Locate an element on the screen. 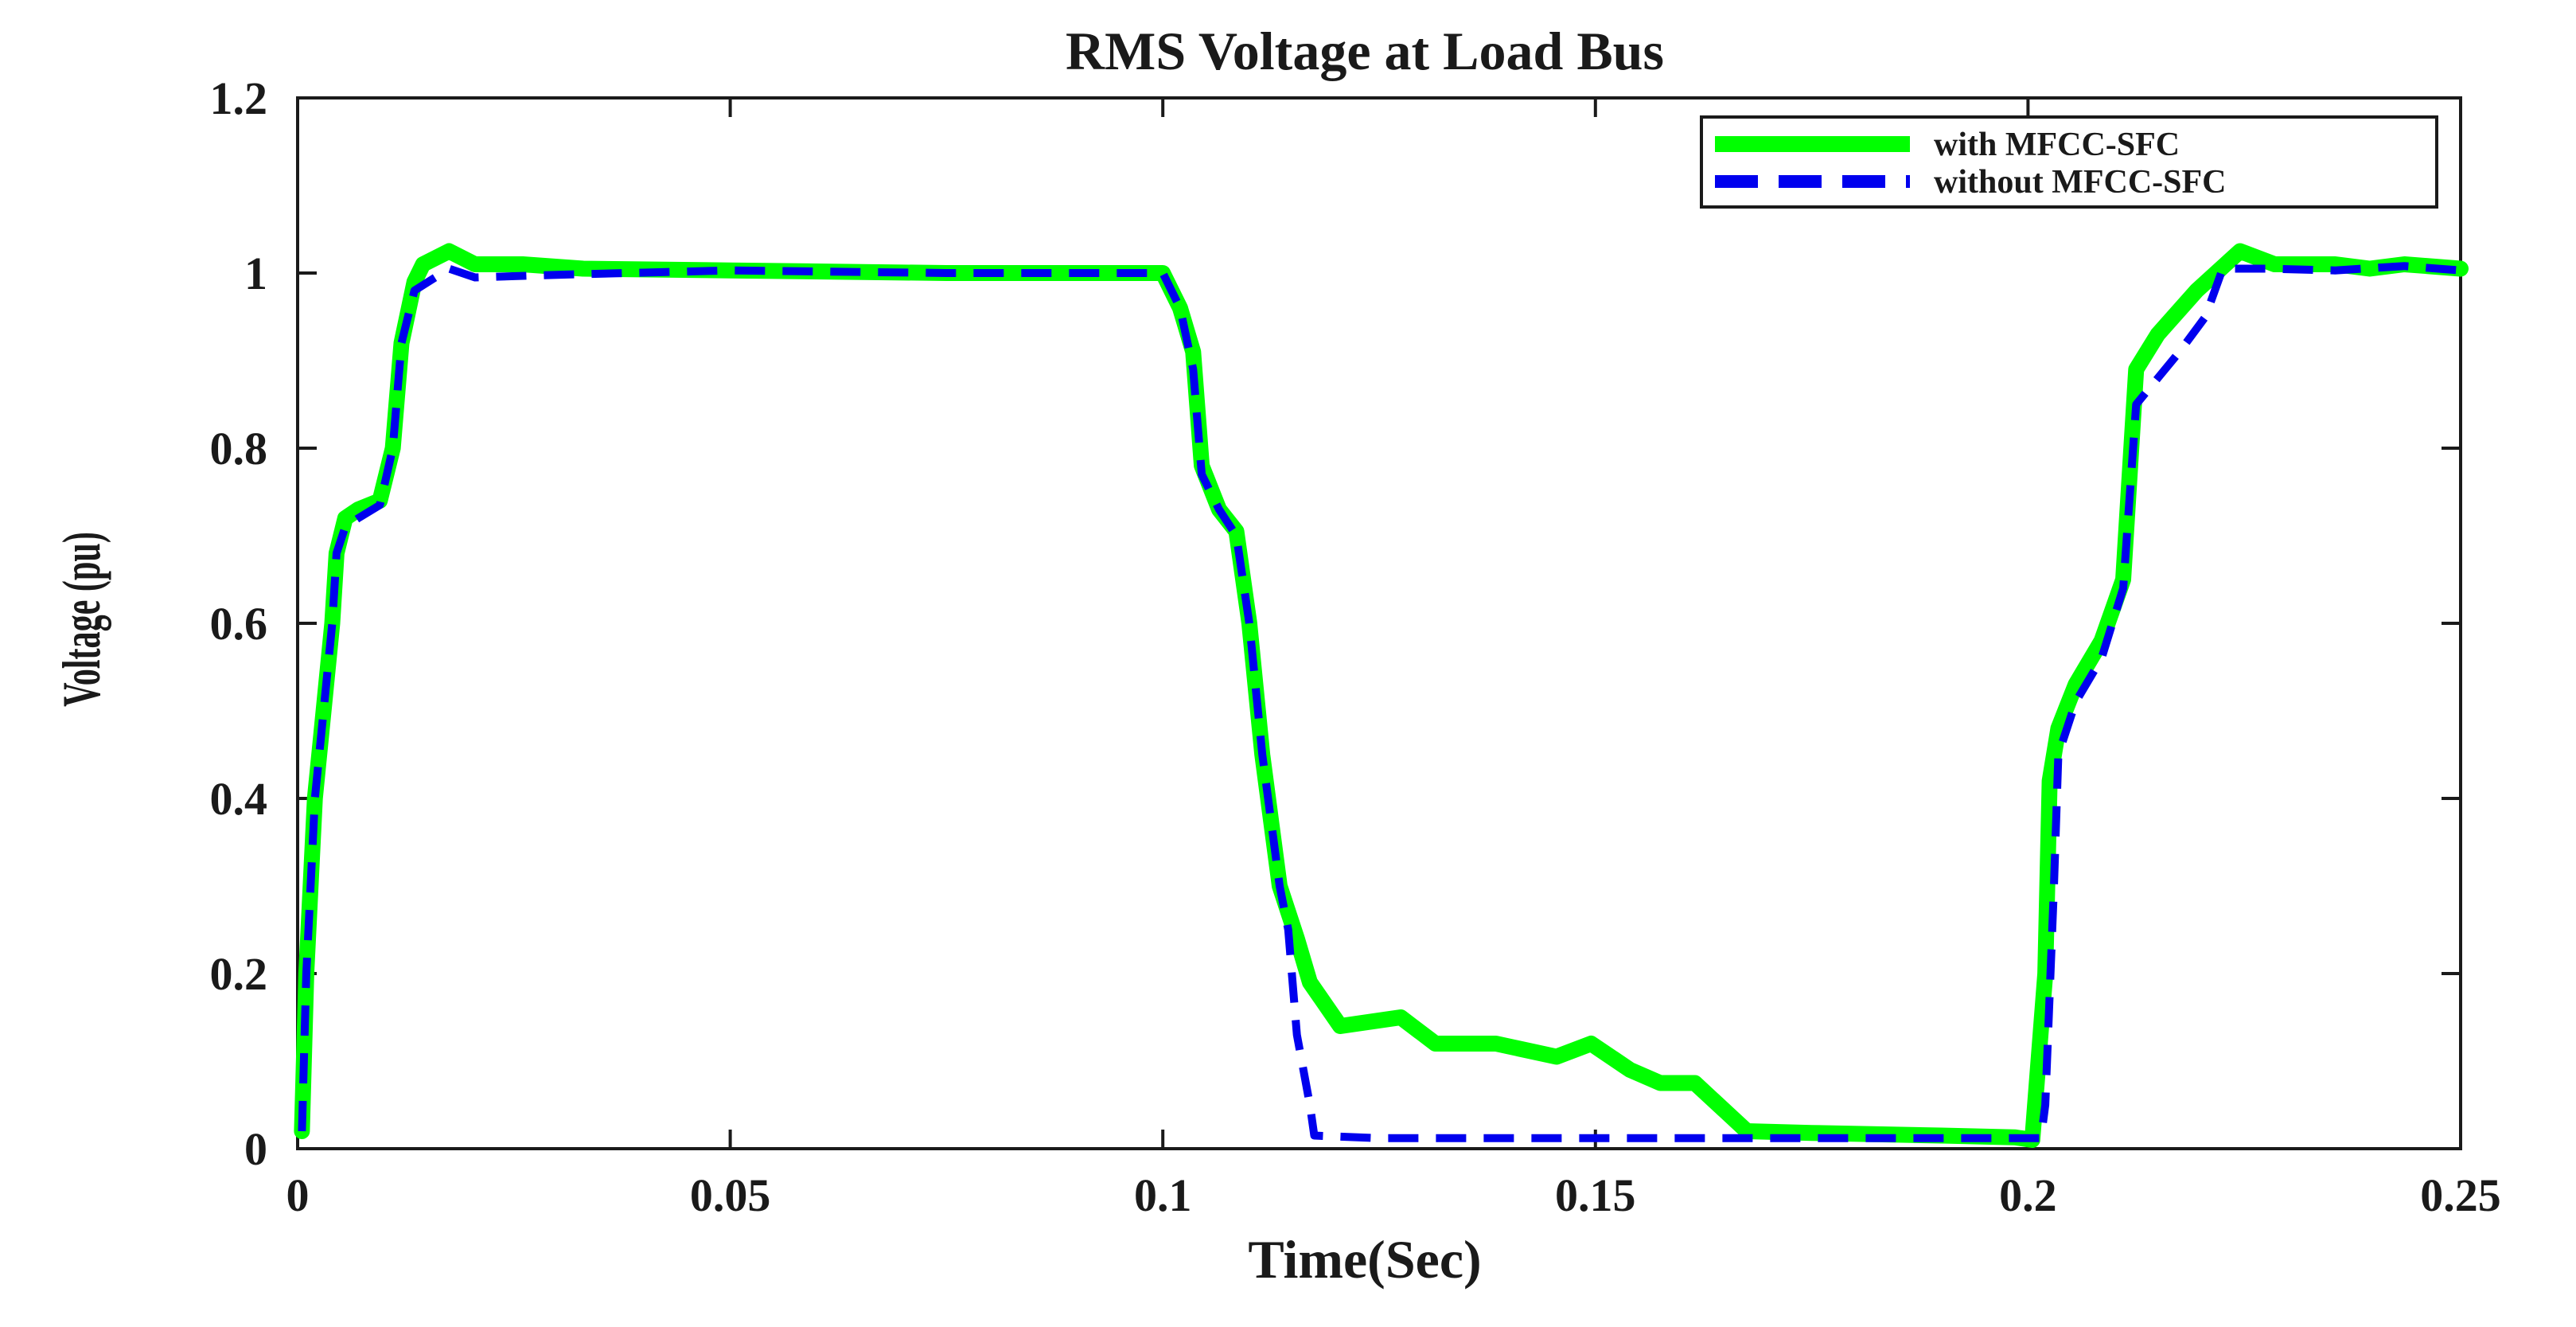  y-tick-label: 0.4 is located at coordinates (239, 799).